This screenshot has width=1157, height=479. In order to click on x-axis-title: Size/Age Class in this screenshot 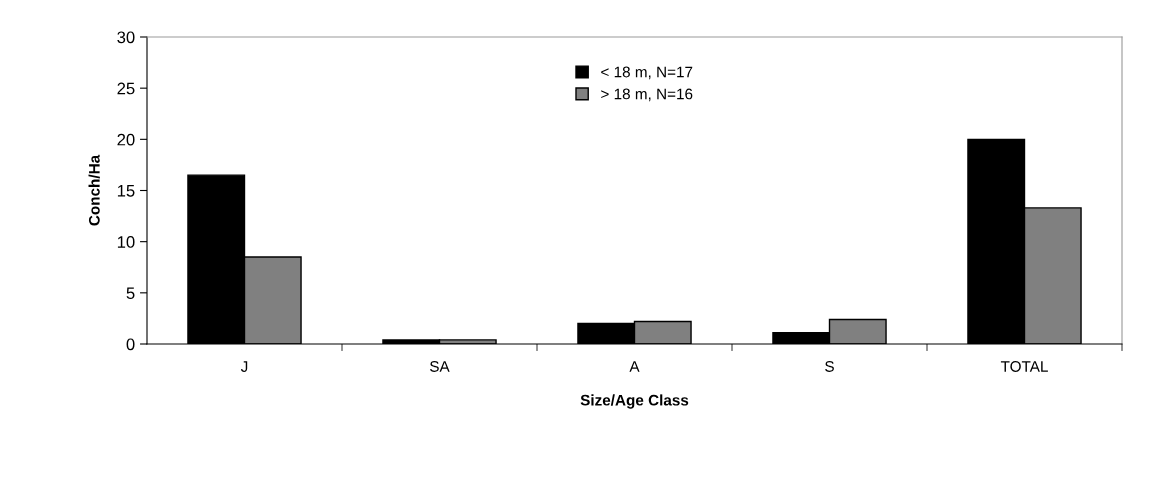, I will do `click(634, 401)`.